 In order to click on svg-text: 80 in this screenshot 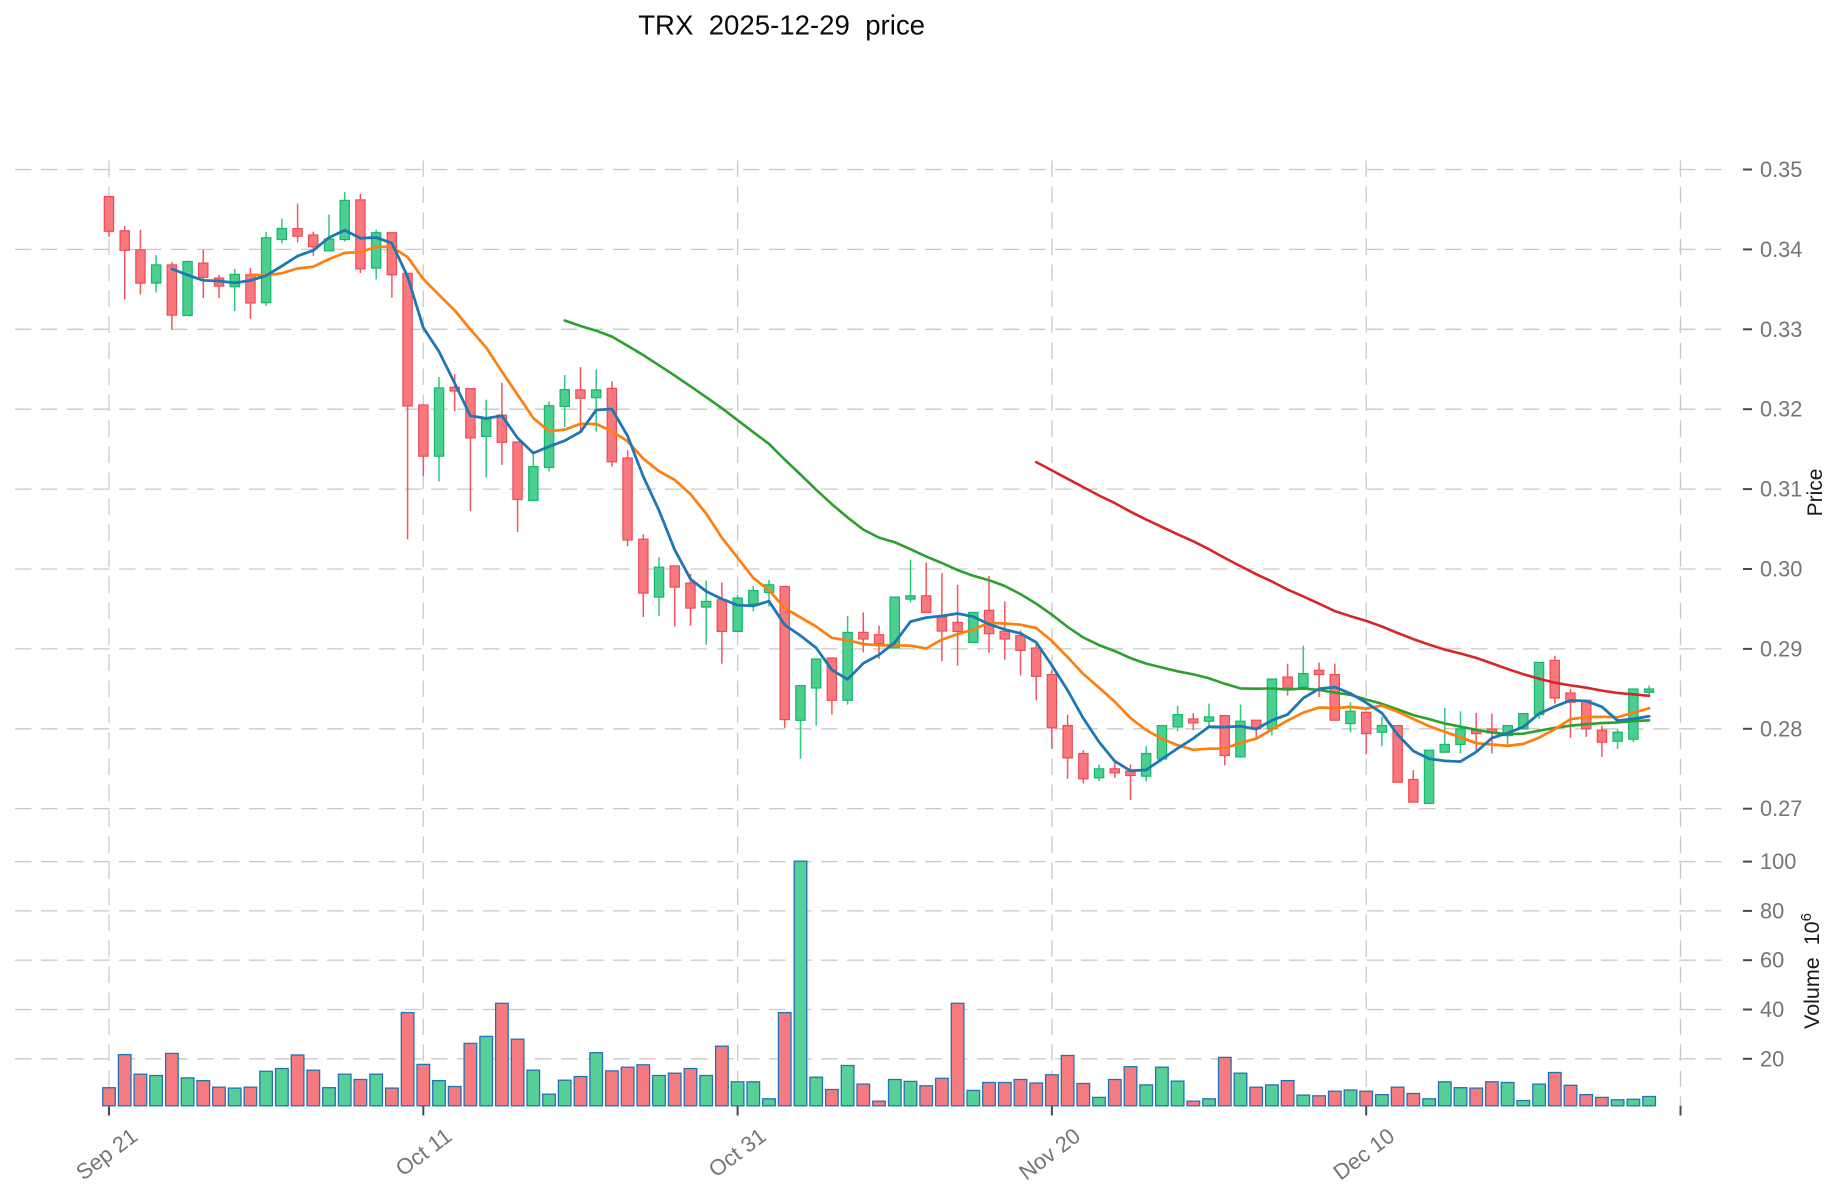, I will do `click(1772, 910)`.